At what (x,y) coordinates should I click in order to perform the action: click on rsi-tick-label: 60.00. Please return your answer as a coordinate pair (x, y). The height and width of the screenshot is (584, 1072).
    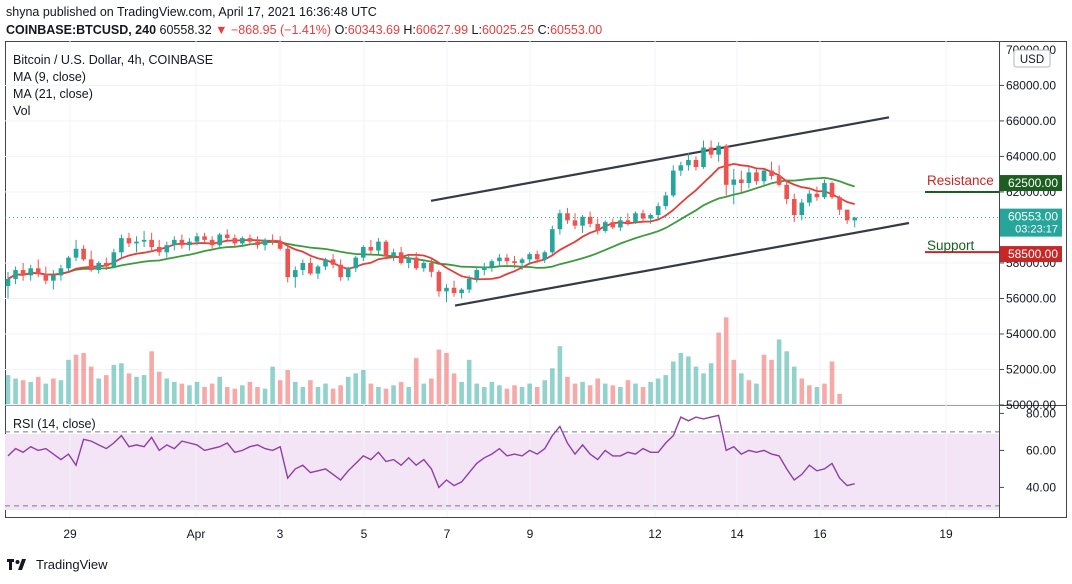
    Looking at the image, I should click on (1041, 450).